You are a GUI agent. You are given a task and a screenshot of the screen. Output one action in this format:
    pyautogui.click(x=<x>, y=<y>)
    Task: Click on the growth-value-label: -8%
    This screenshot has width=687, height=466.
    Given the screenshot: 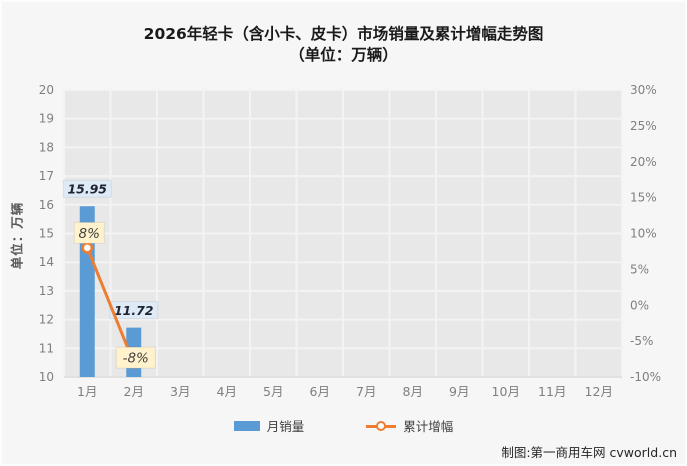 What is the action you would take?
    pyautogui.click(x=136, y=359)
    